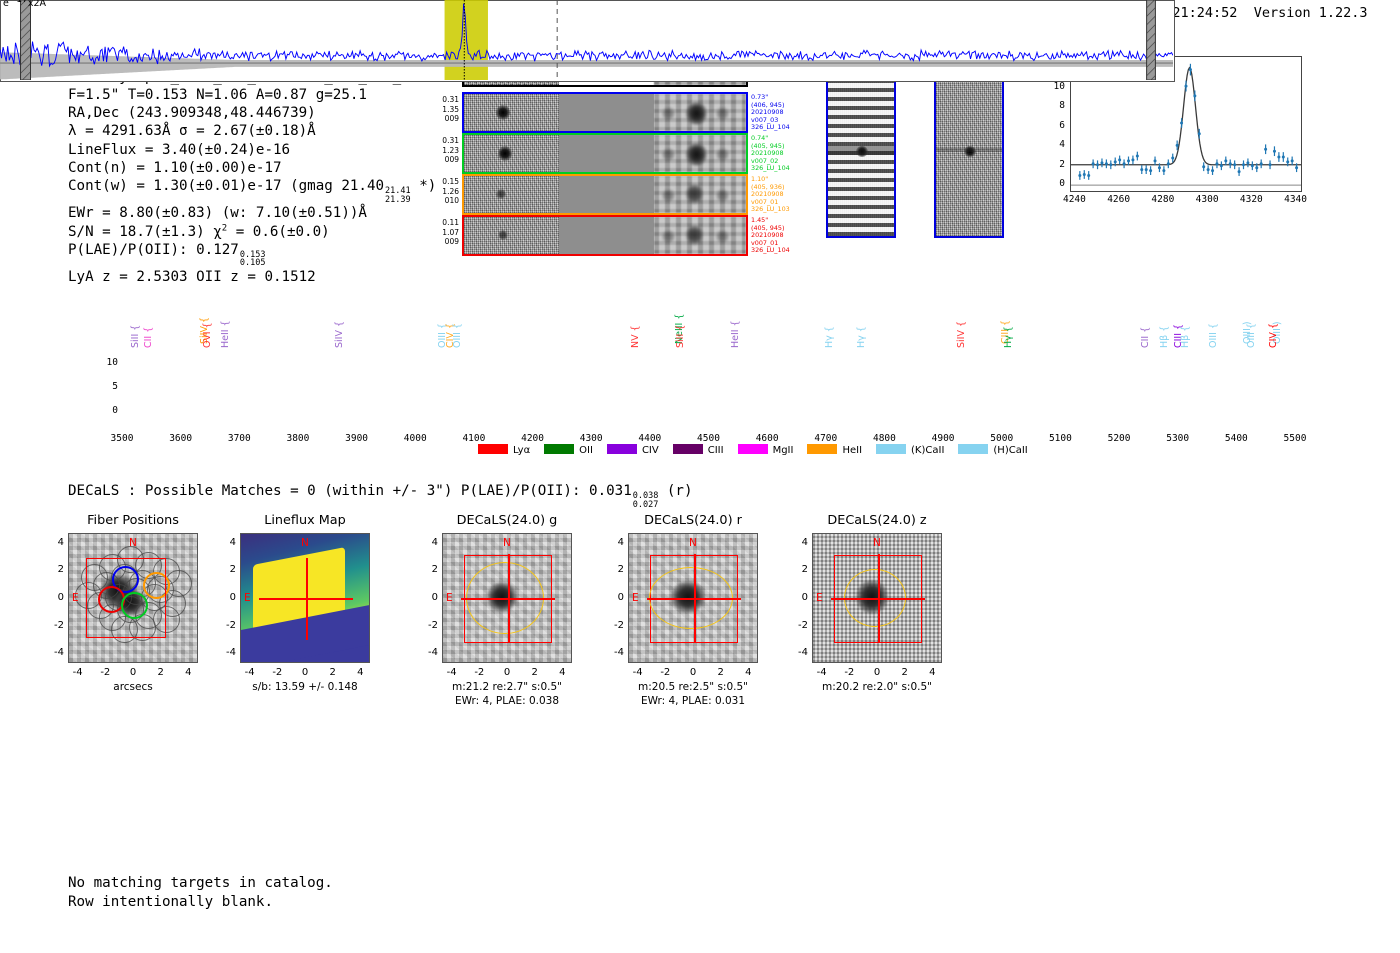 This screenshot has height=953, width=1400. I want to click on zoom-chart-ytick: 0, so click(1062, 184).